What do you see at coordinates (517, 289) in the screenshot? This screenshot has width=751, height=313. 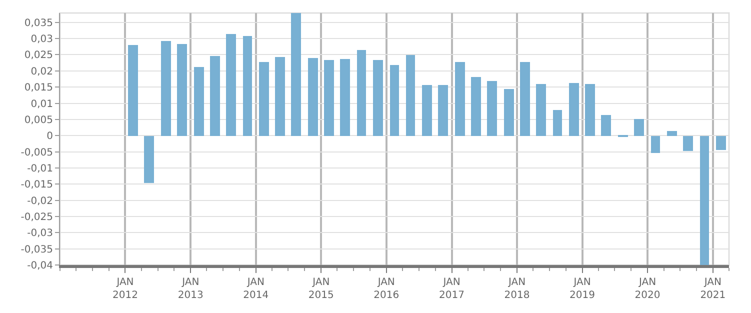 I see `x-tick-label: JAN 2018` at bounding box center [517, 289].